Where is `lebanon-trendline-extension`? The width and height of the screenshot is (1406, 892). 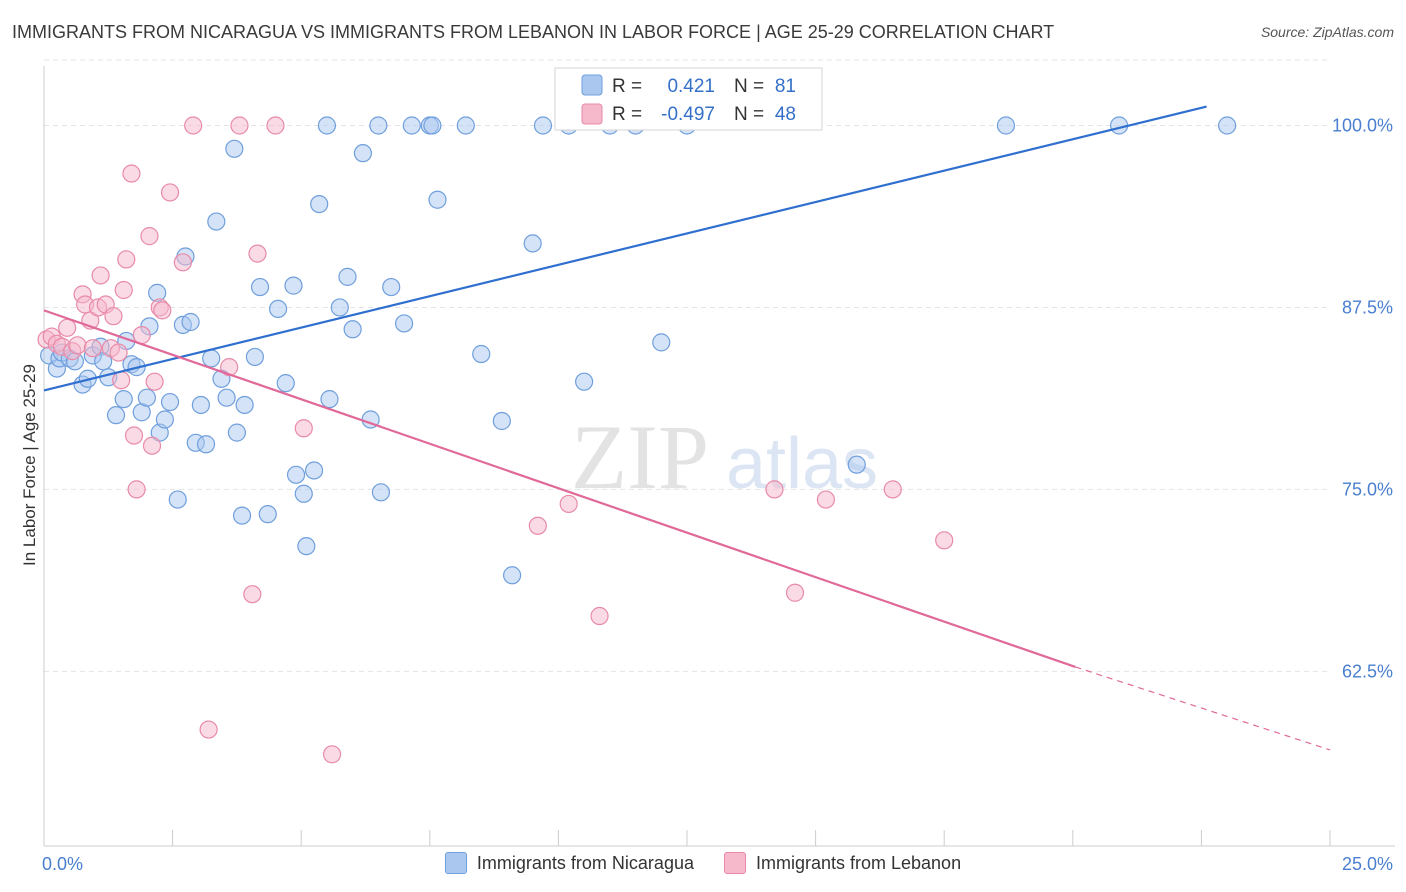 lebanon-trendline-extension is located at coordinates (1203, 708).